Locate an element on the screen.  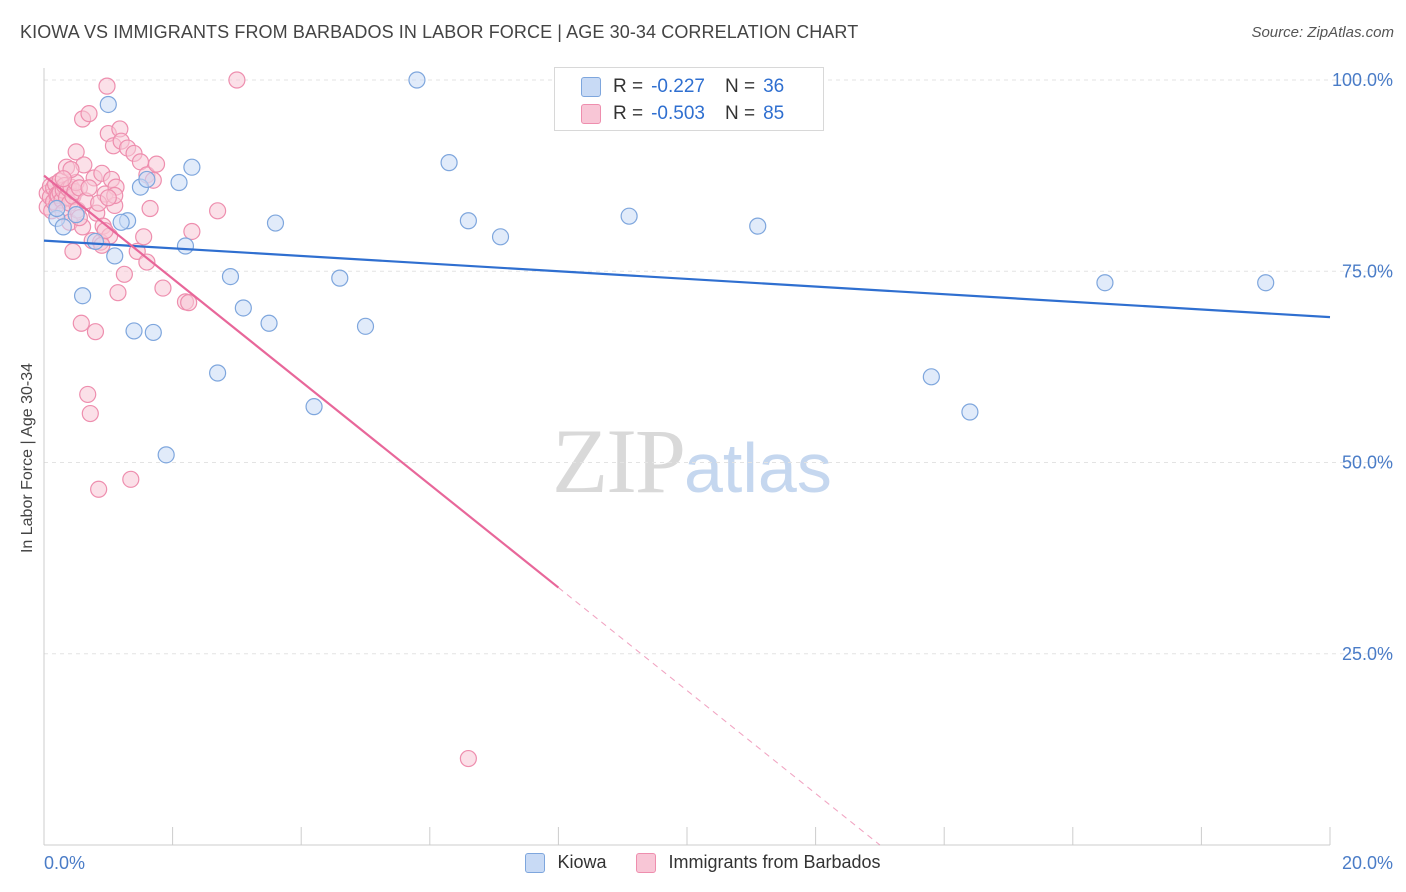
legend-row-barbados: R = -0.503 N = 85 is located at coordinates (682, 114).